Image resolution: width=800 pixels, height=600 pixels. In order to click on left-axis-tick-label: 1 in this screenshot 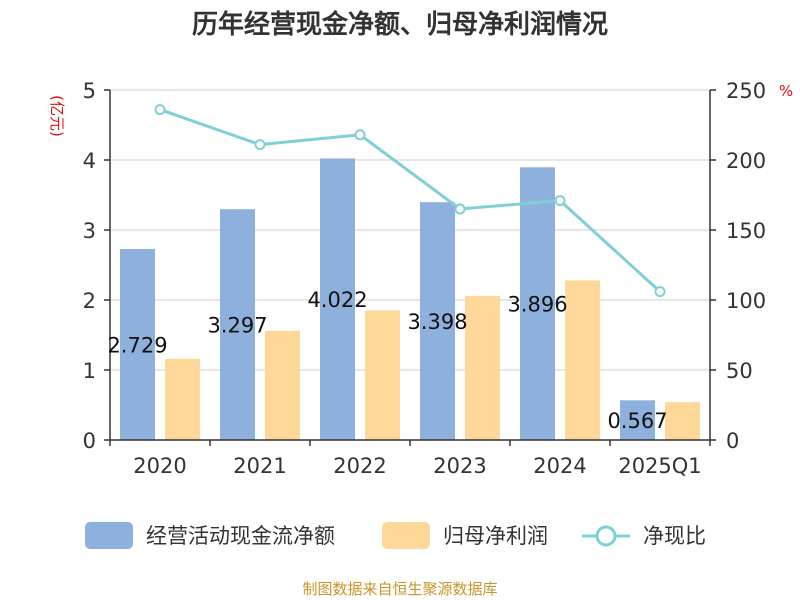, I will do `click(89, 371)`.